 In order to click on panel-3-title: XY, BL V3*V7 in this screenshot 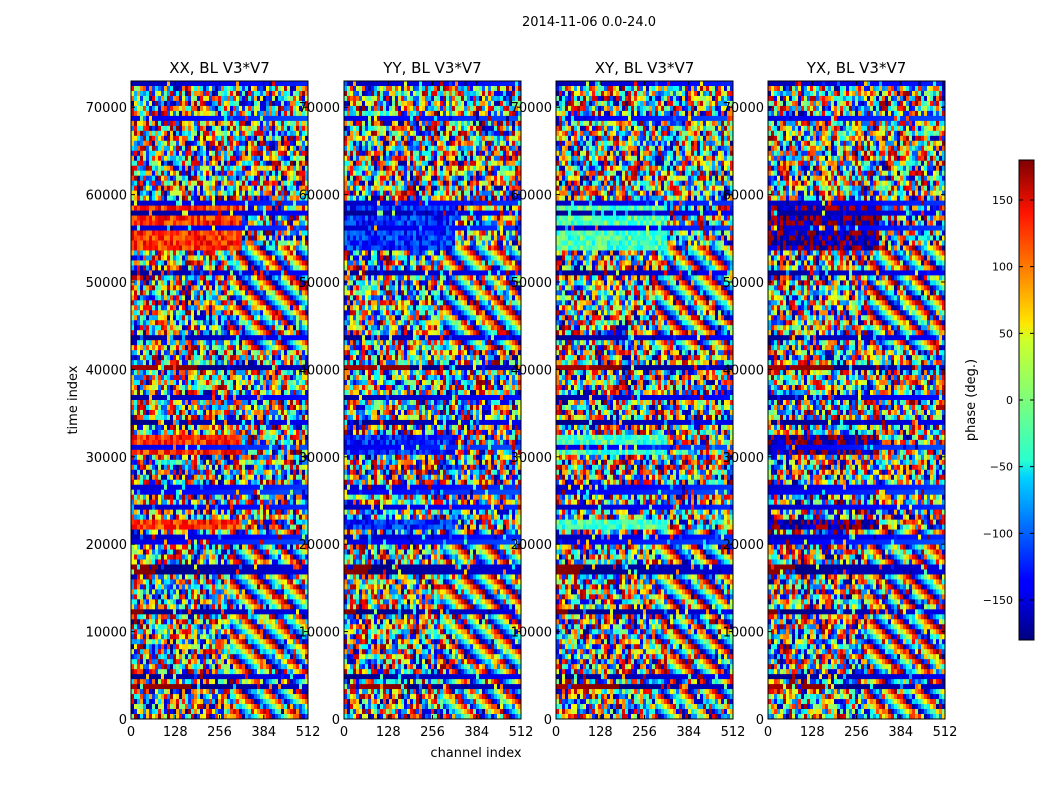, I will do `click(645, 68)`.